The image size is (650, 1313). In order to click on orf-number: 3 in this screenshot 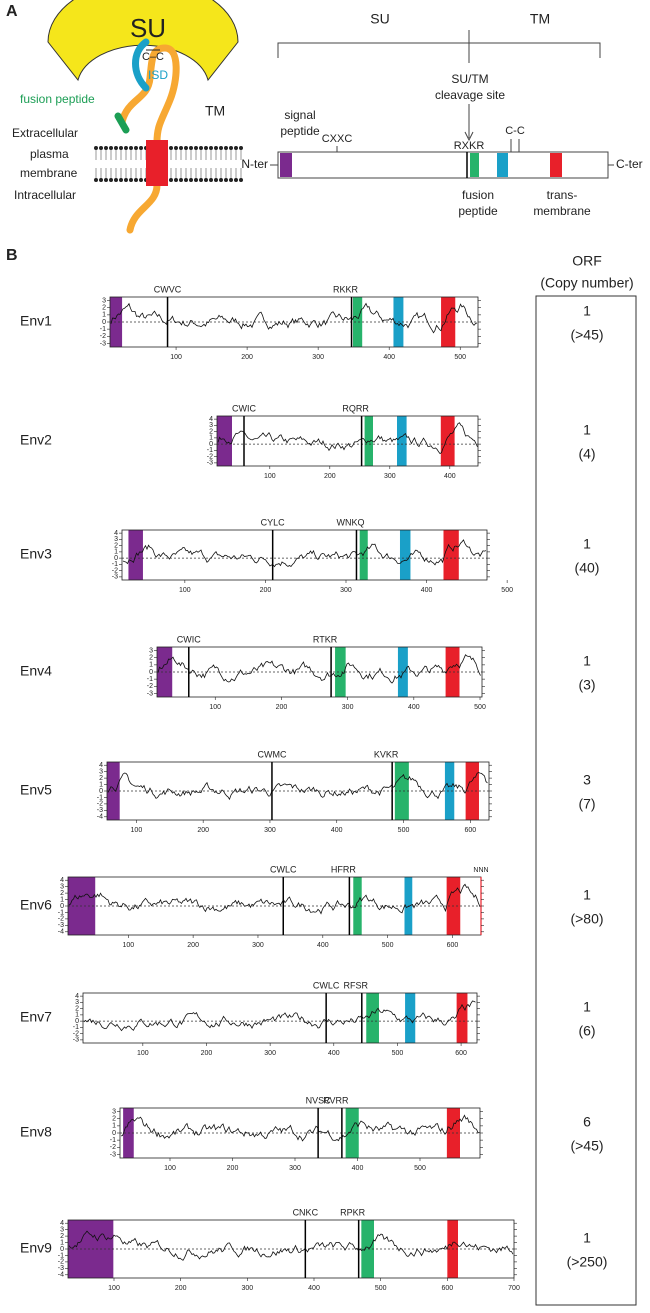, I will do `click(587, 780)`.